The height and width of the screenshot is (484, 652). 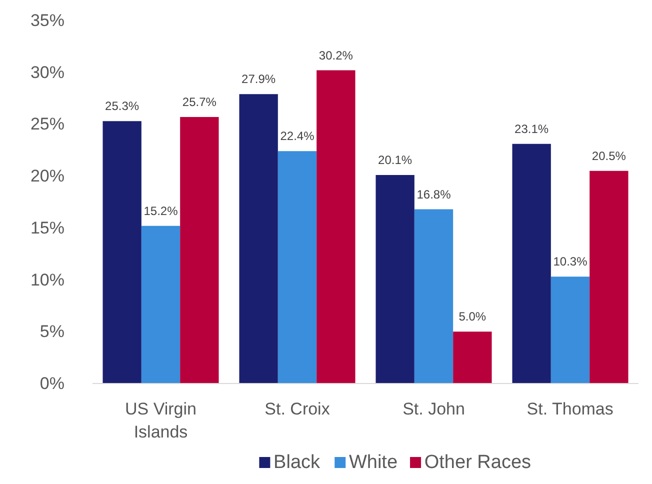 I want to click on y-tick-label: 0%, so click(x=52, y=383).